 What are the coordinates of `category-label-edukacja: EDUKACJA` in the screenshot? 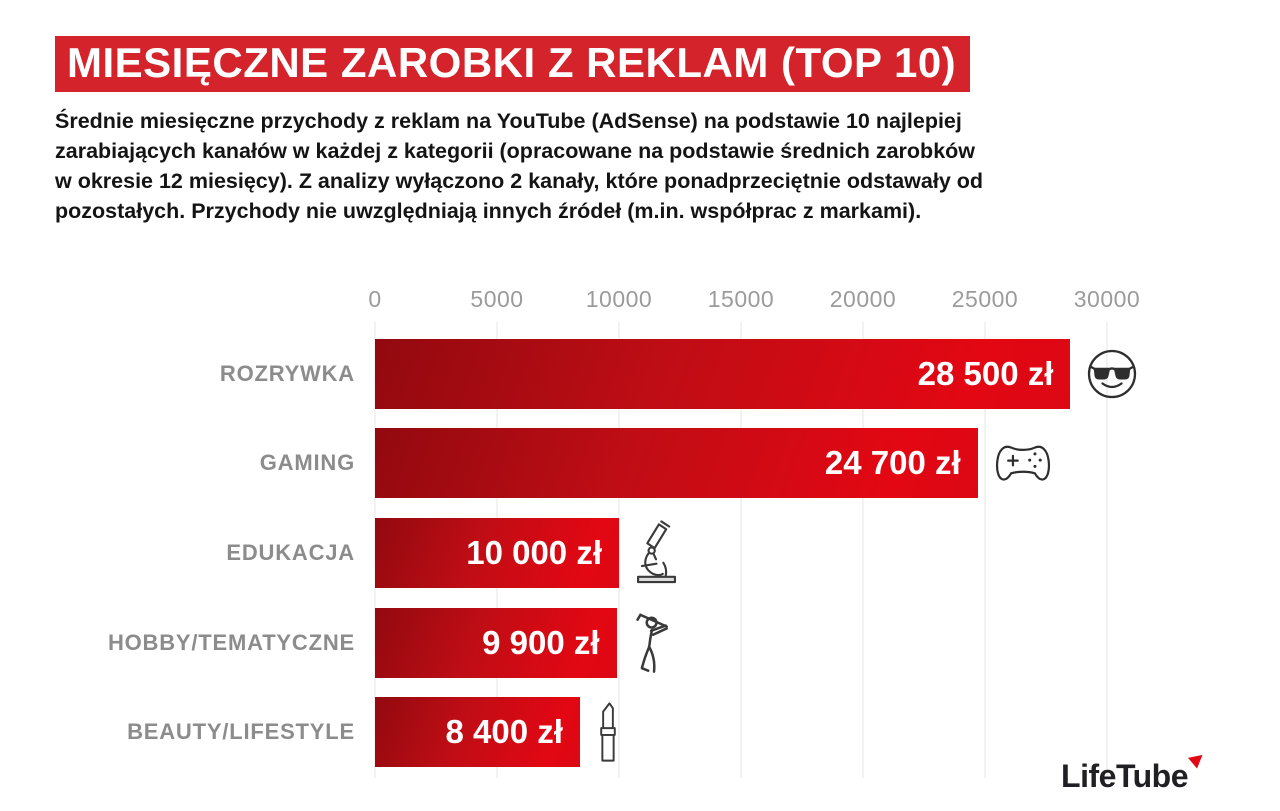 It's located at (290, 552).